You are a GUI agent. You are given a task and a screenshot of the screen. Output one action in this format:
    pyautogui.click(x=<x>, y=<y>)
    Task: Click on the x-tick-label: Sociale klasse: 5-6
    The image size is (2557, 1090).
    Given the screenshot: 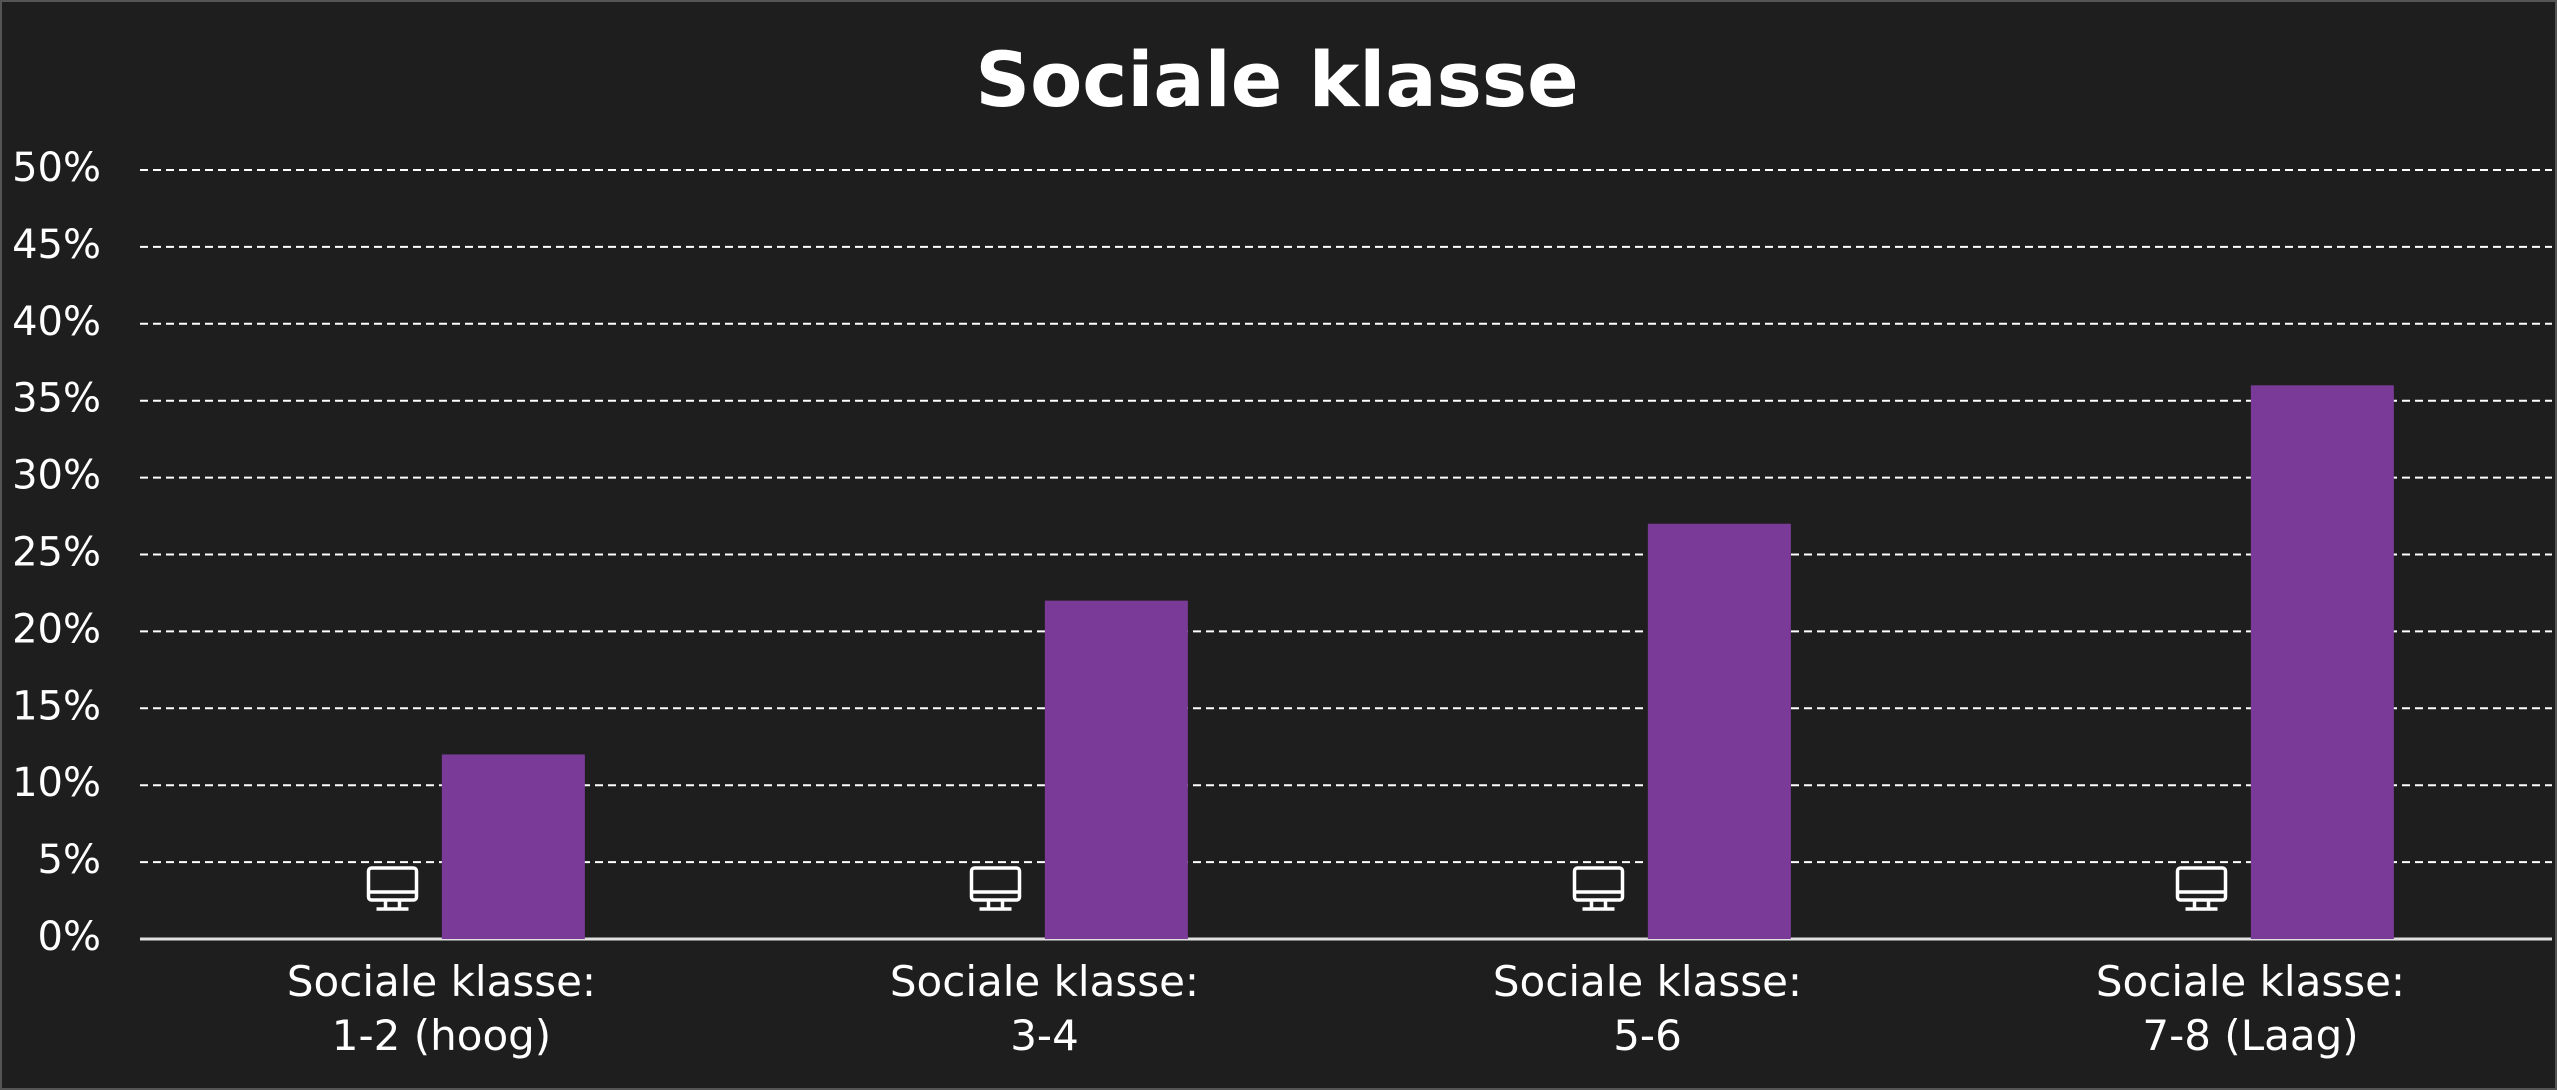 What is the action you would take?
    pyautogui.click(x=1647, y=1008)
    